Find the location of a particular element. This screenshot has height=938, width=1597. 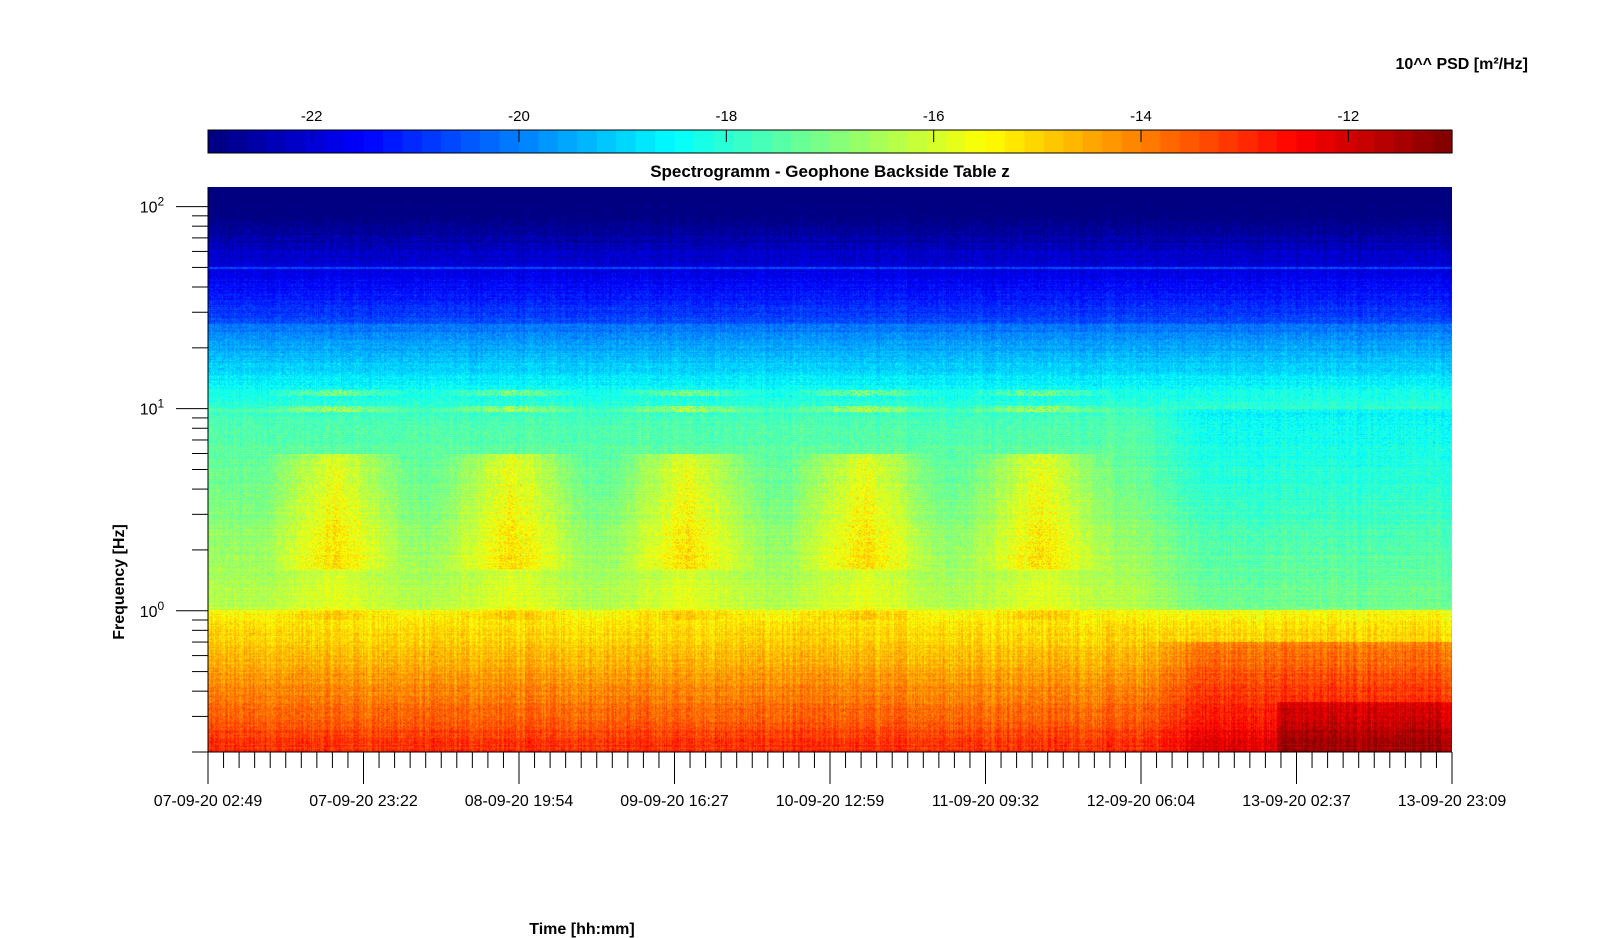

colorbar-tick-label: -12 is located at coordinates (1348, 116).